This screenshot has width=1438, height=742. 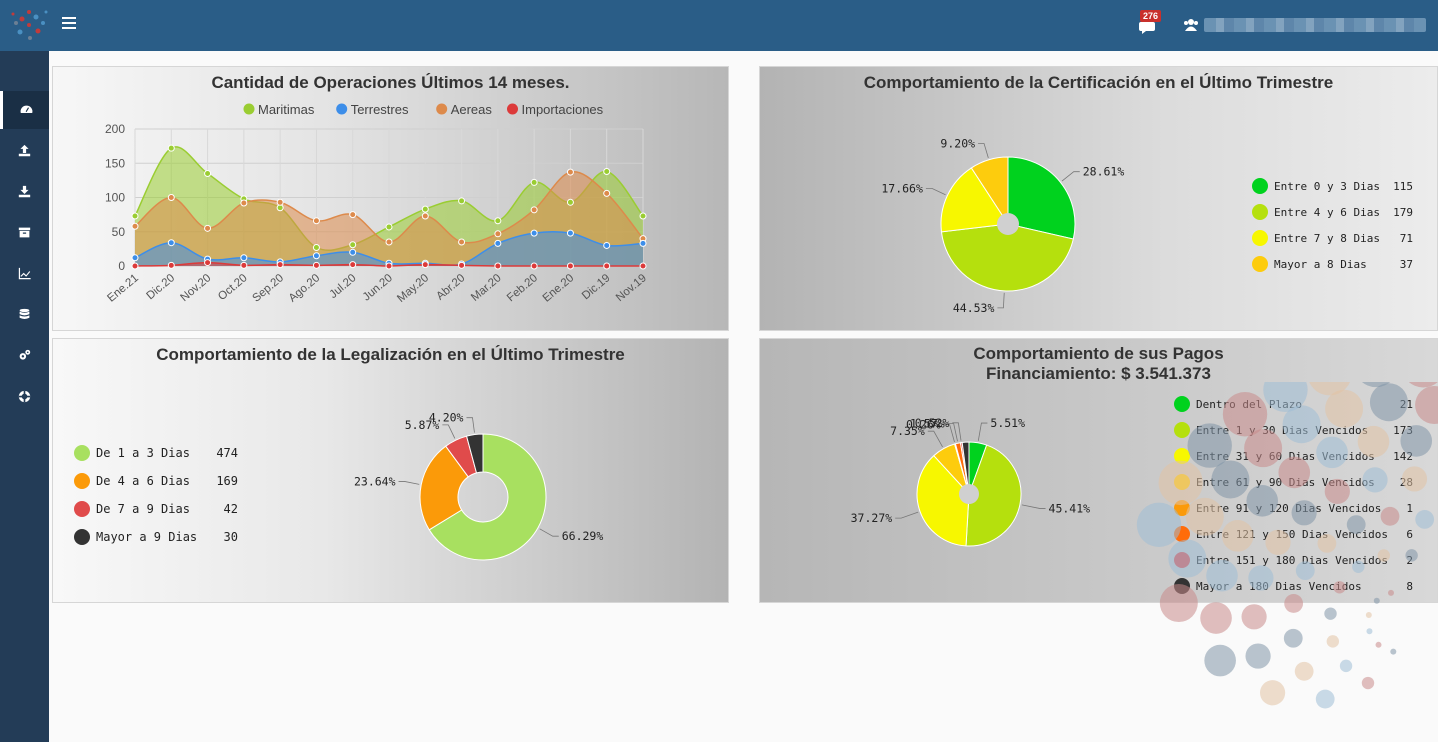 I want to click on users-icon, so click(x=1191, y=25).